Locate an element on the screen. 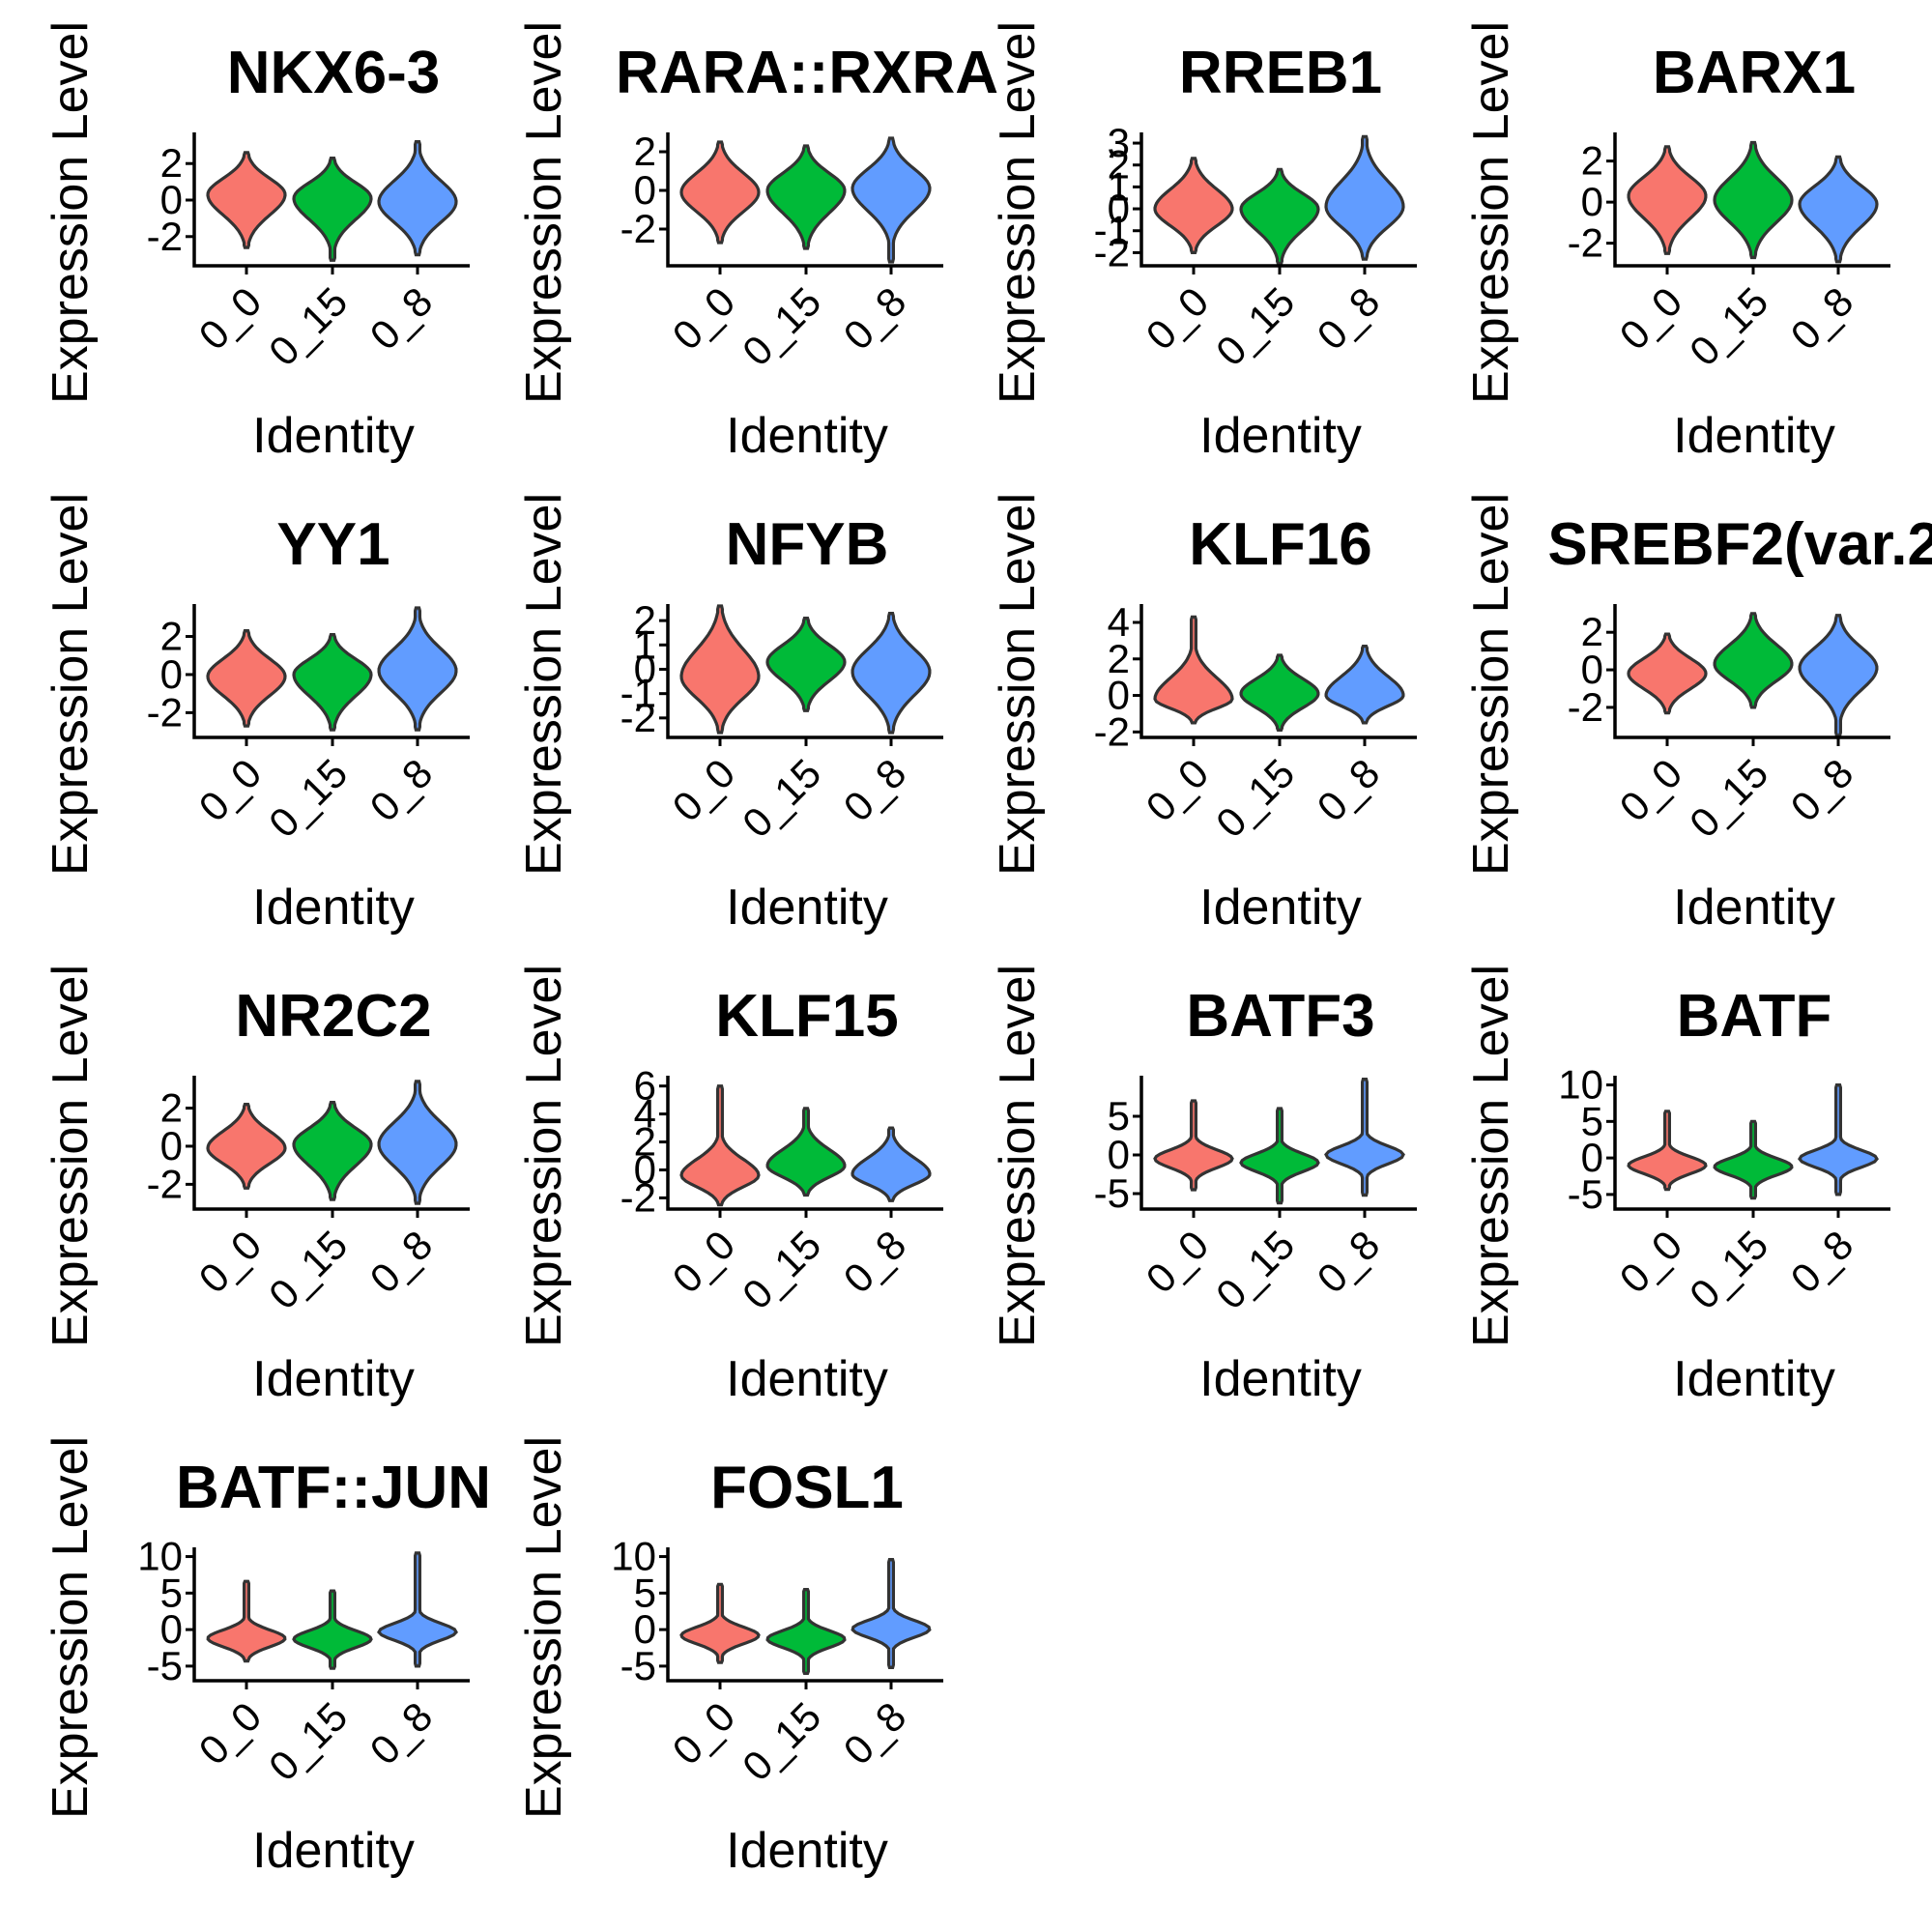  panel-title: BATF::JUN is located at coordinates (334, 1488).